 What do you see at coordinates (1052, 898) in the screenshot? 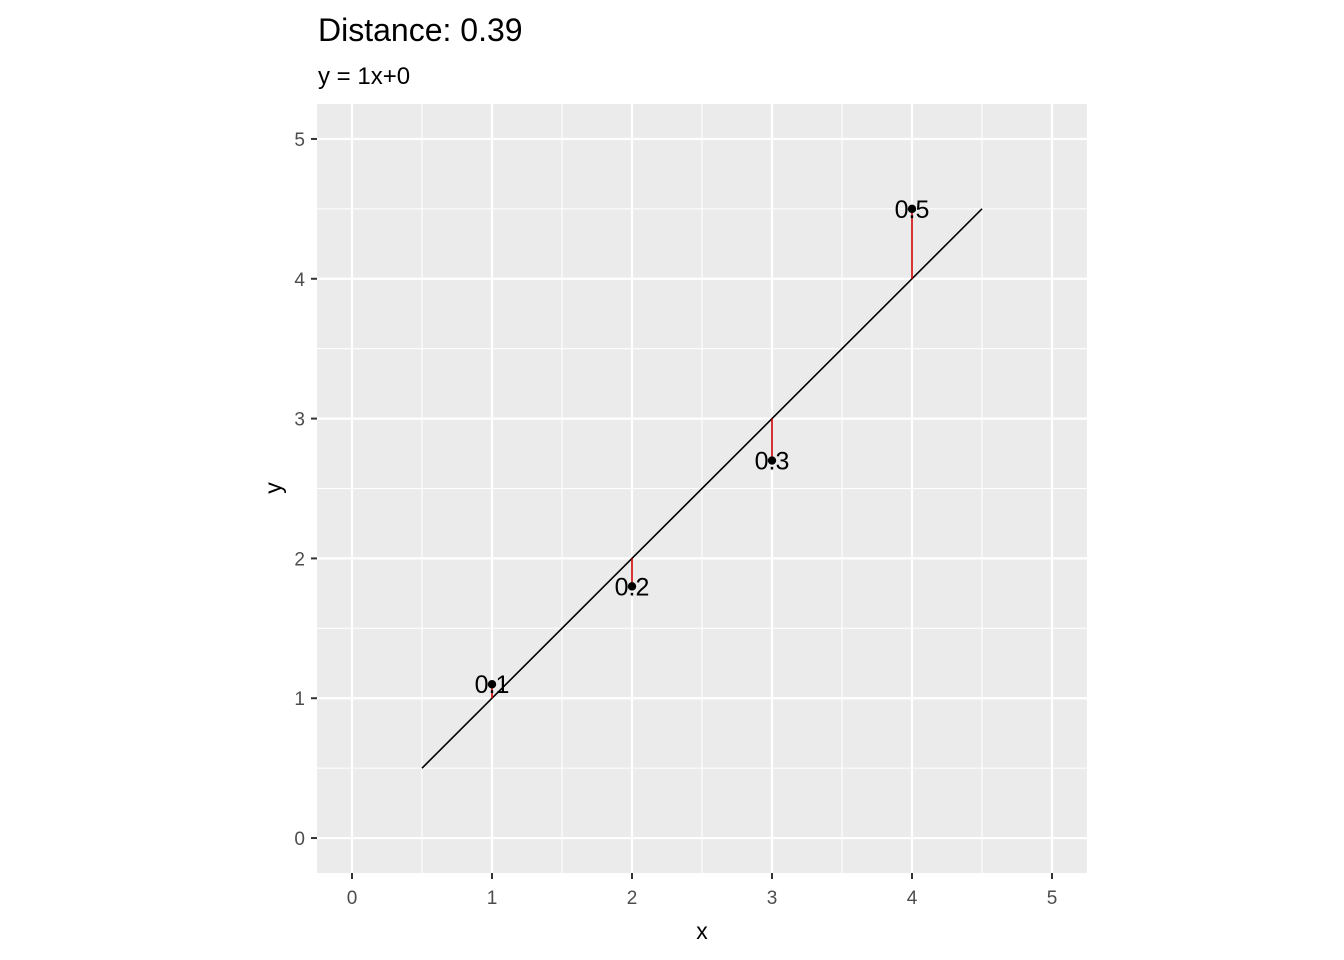
I see `x-tick-label: 5` at bounding box center [1052, 898].